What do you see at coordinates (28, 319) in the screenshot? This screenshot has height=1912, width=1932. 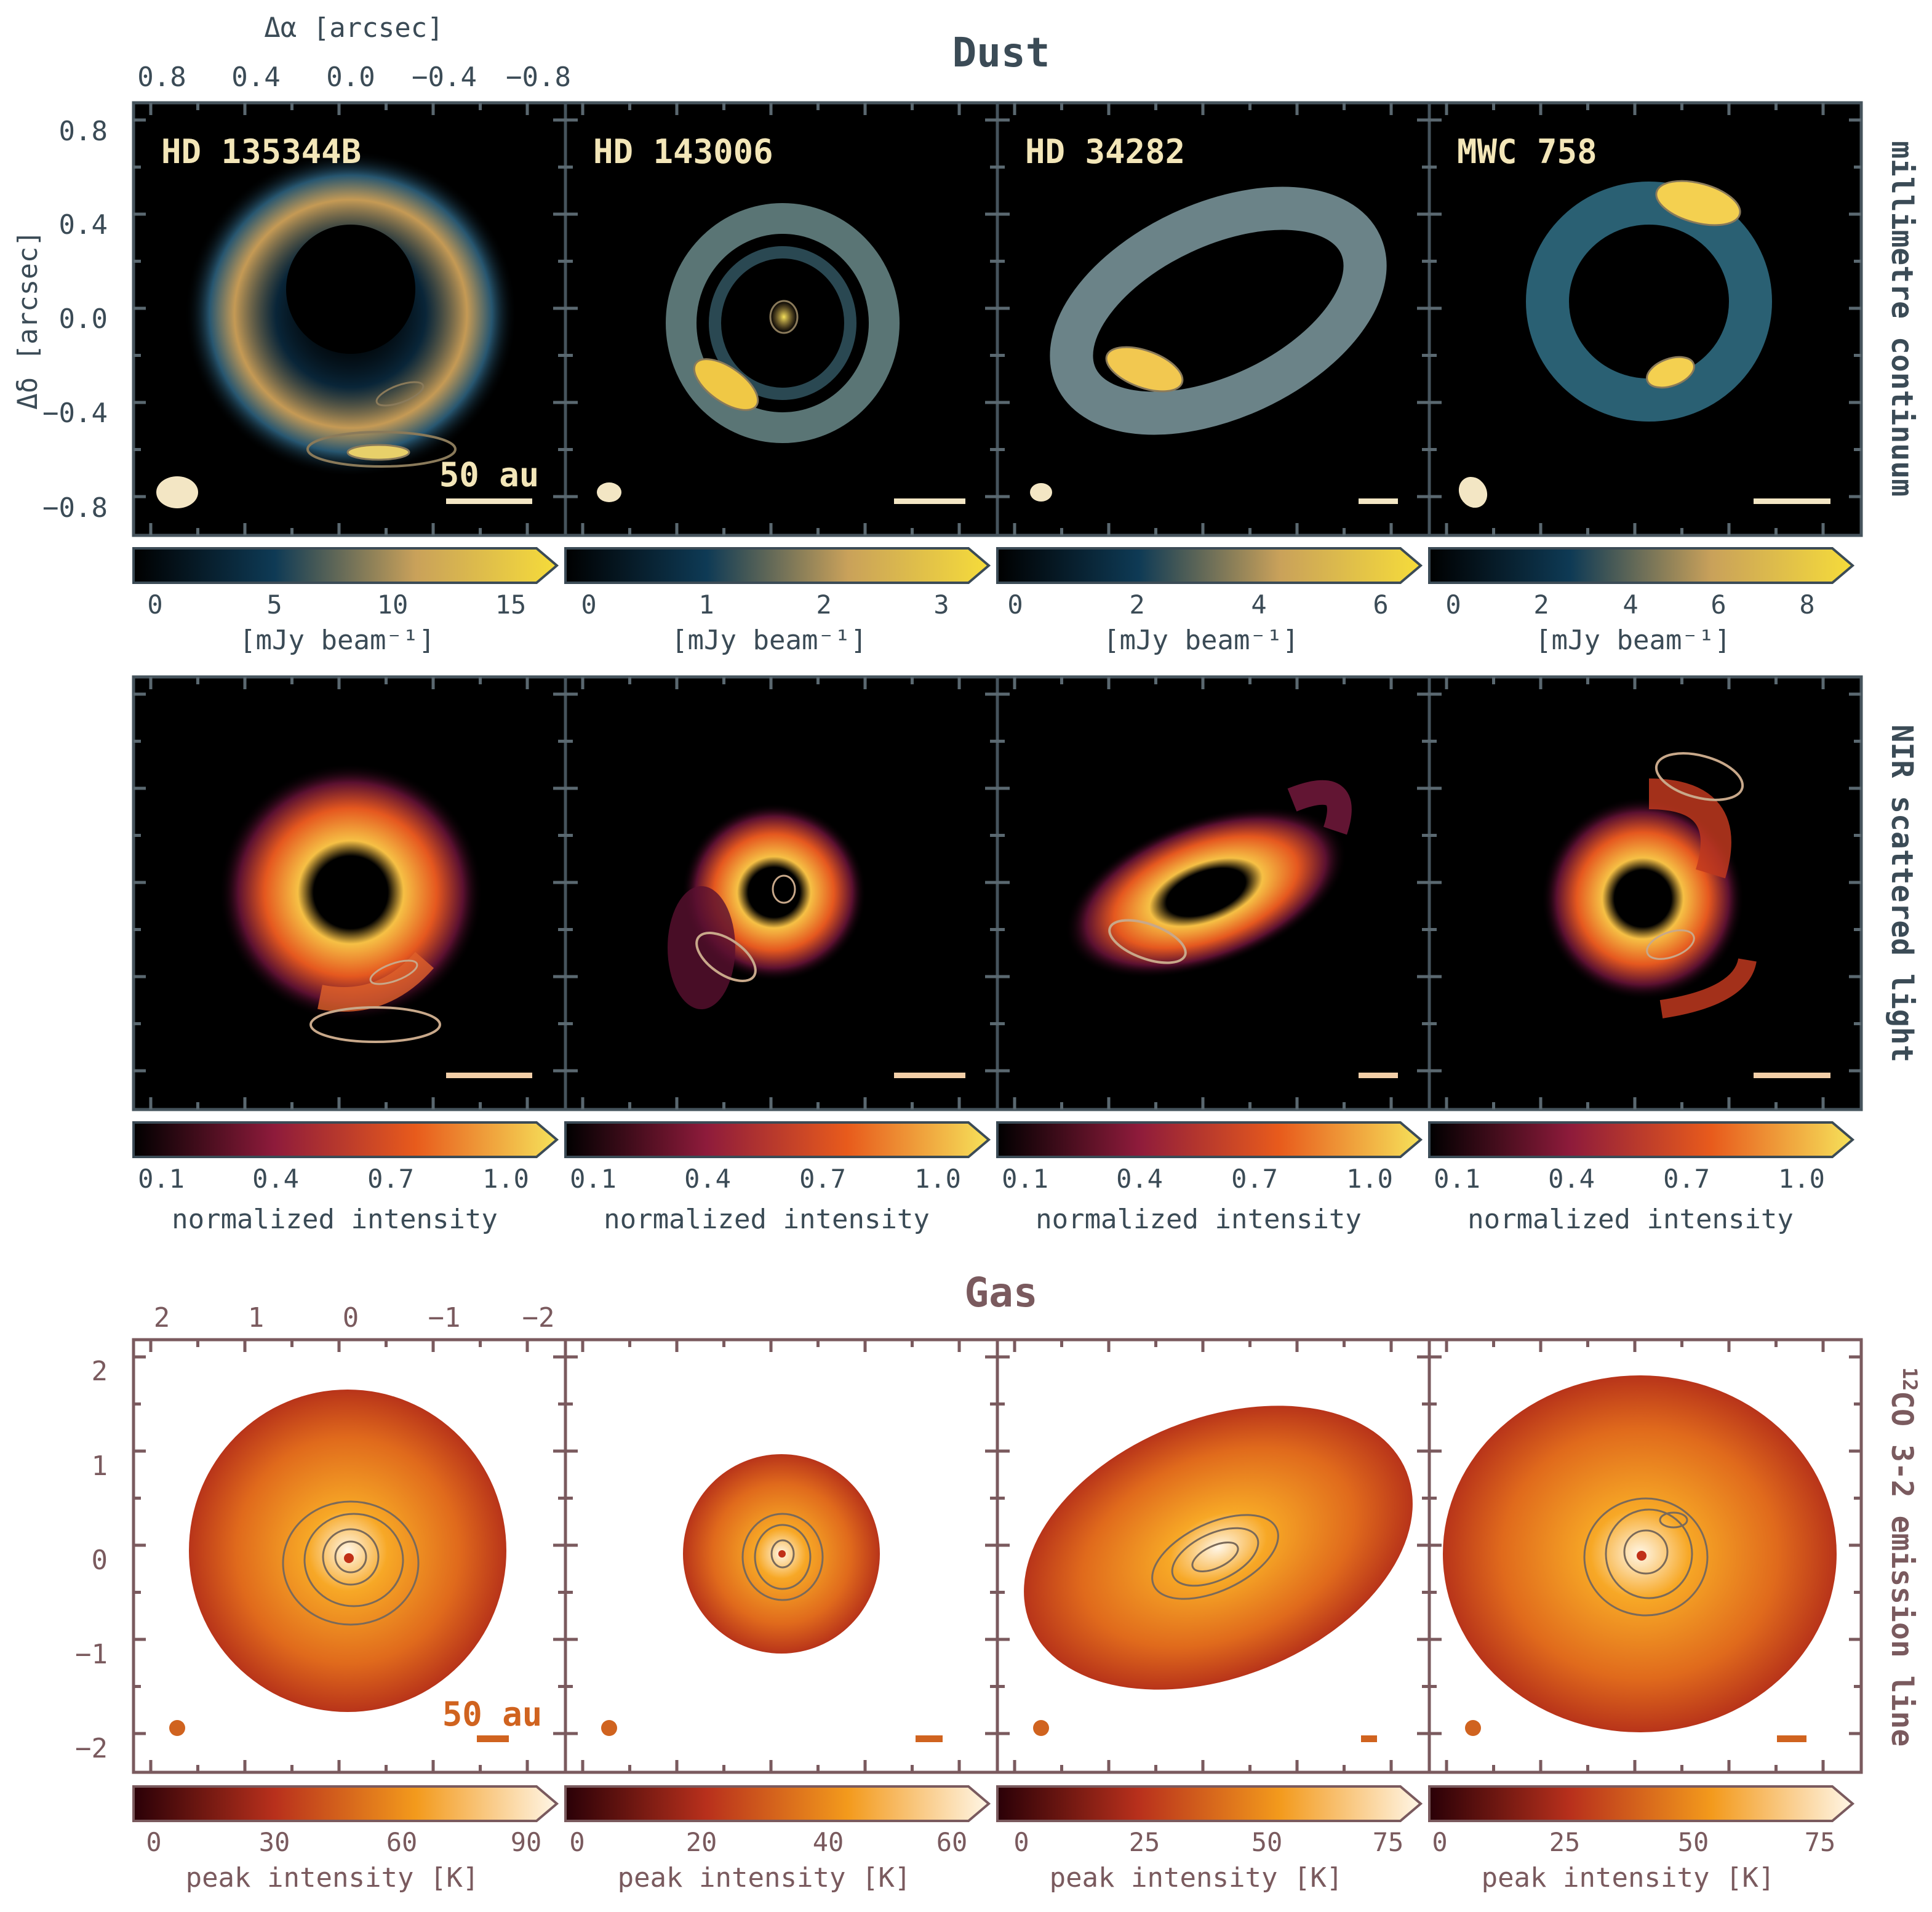 I see `dust-y-axis-label: Δδ [arcsec]` at bounding box center [28, 319].